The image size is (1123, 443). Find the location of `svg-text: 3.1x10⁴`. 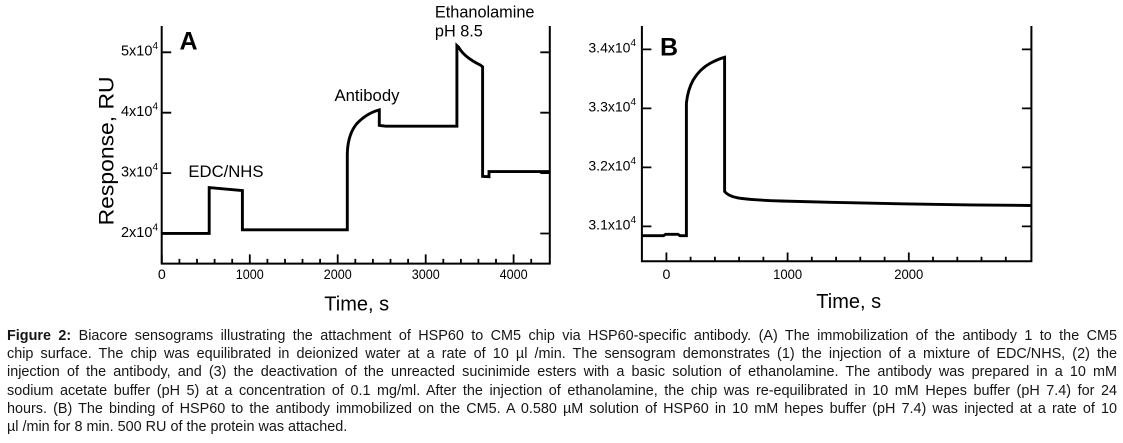

svg-text: 3.1x10⁴ is located at coordinates (612, 224).